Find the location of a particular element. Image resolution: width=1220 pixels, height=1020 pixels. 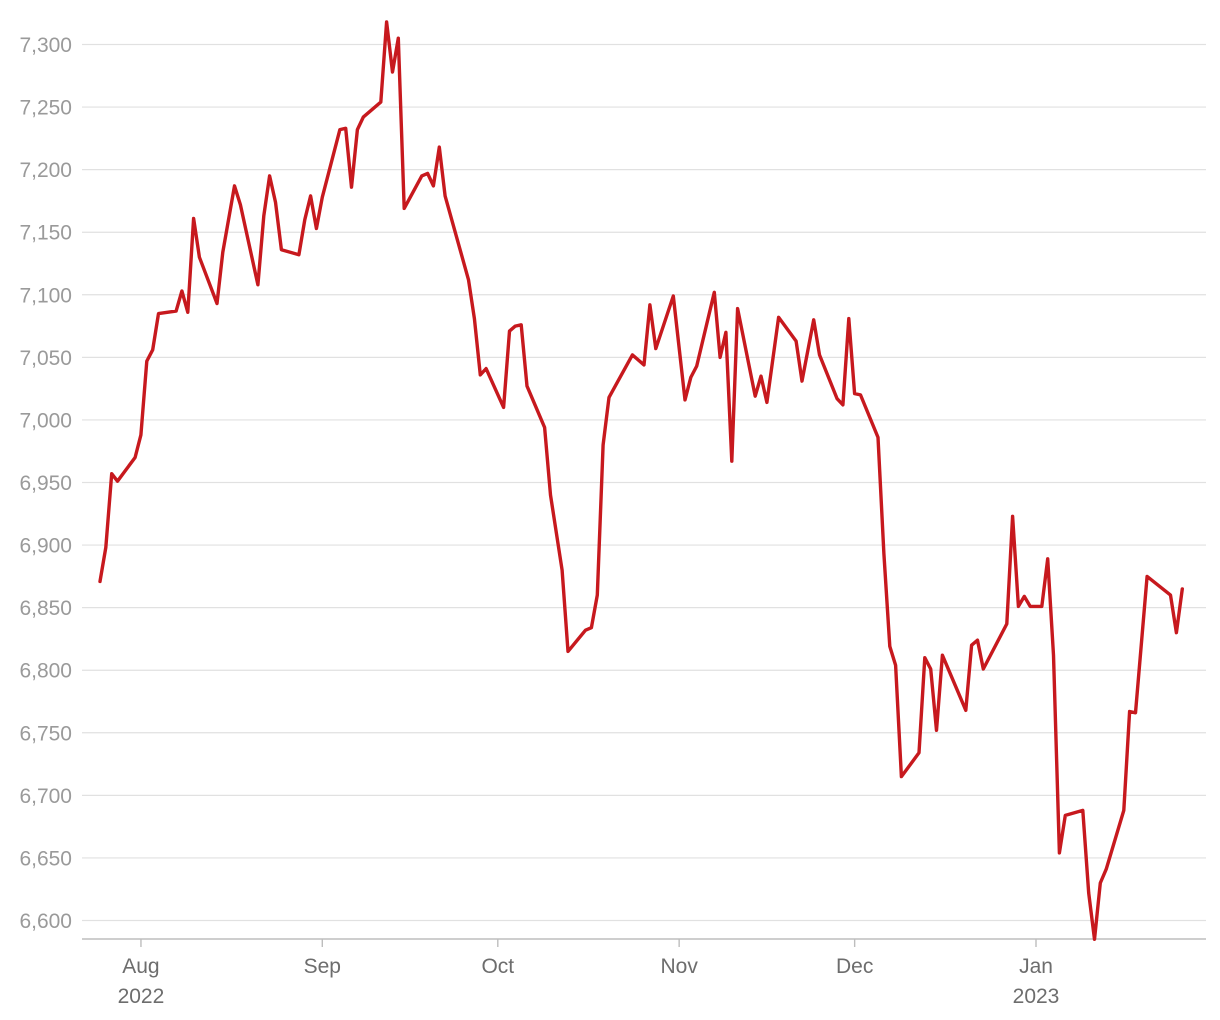

y-tick-label: 7,050 is located at coordinates (45, 358).